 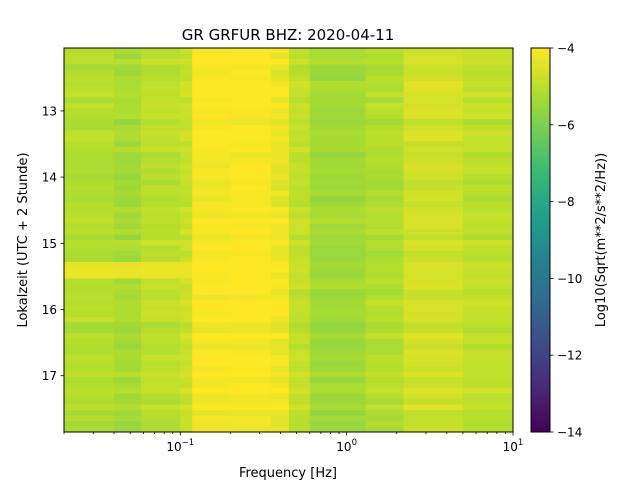 I want to click on colorbar-tick-label: −12, so click(x=569, y=356).